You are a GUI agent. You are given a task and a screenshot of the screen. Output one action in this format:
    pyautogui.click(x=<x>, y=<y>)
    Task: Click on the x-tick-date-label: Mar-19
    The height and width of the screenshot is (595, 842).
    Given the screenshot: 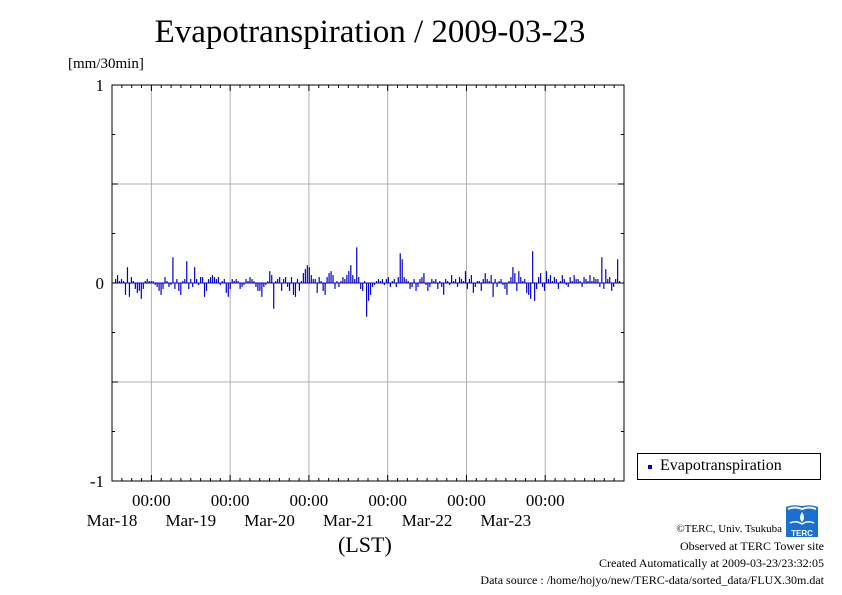 What is the action you would take?
    pyautogui.click(x=190, y=520)
    